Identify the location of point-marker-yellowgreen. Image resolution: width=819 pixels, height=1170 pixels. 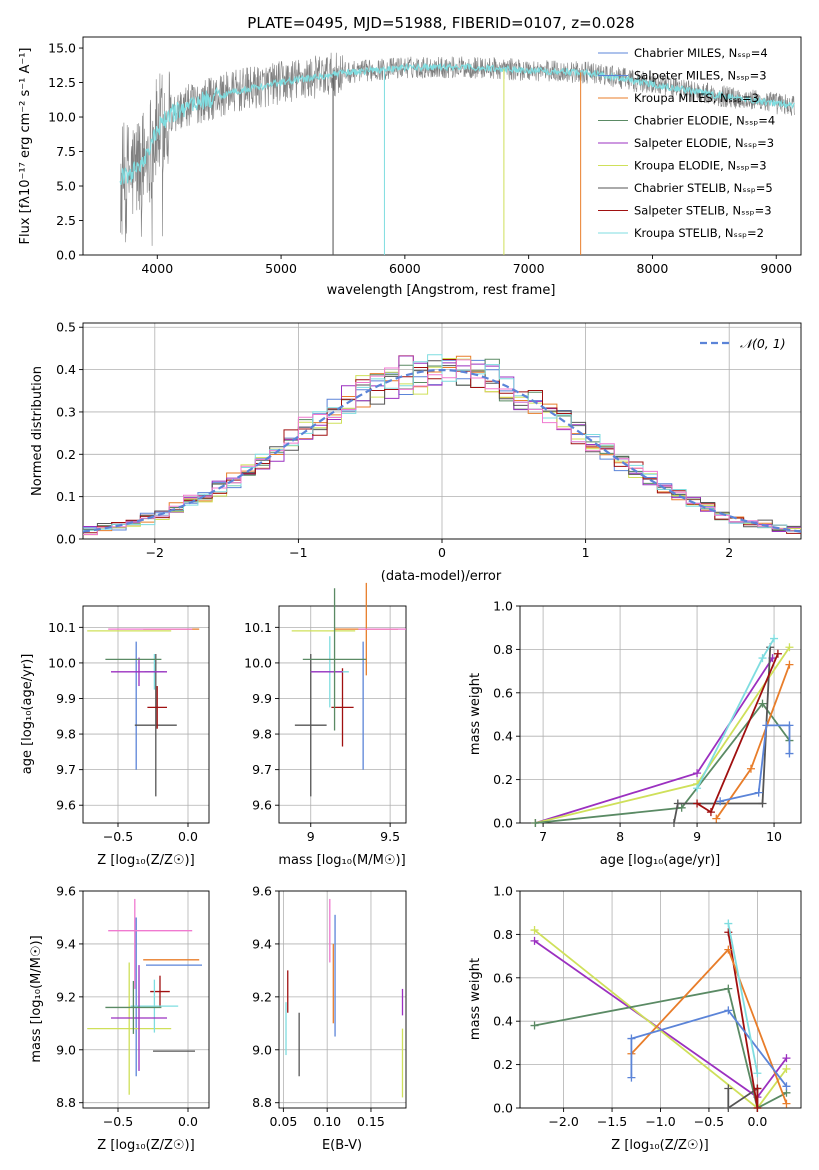
(786, 1068).